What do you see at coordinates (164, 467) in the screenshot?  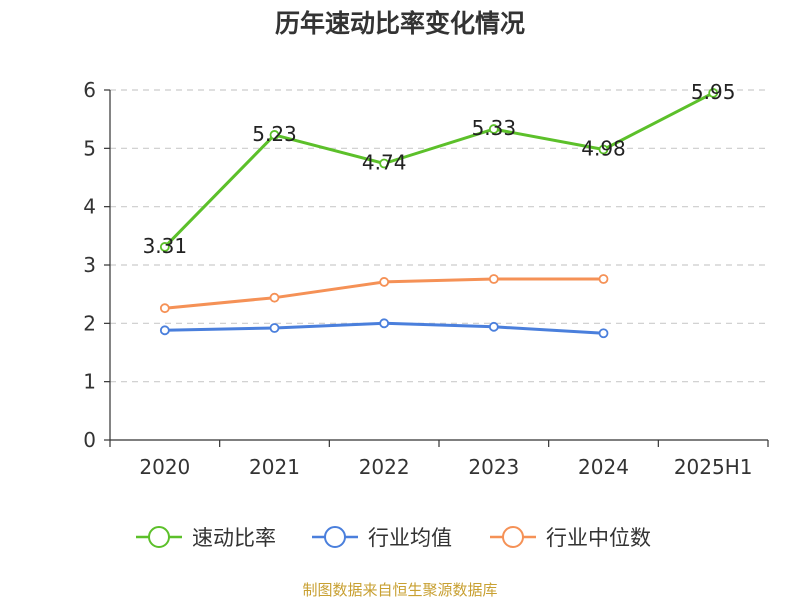 I see `x-tick-label-2020: 2020` at bounding box center [164, 467].